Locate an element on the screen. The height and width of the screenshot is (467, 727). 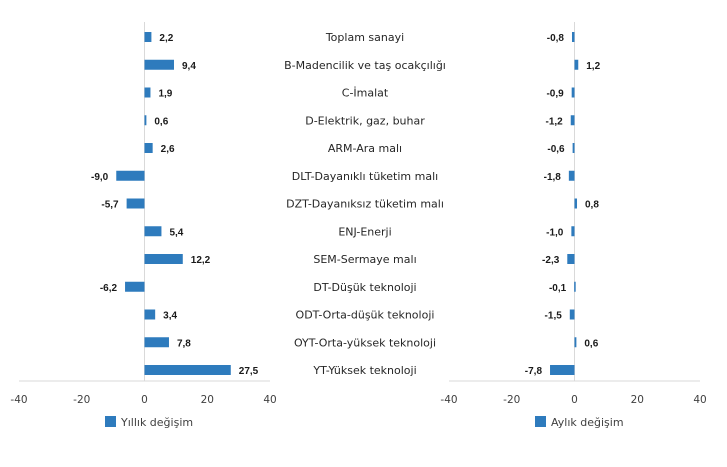
category-label: DZT-Dayanıksız tüketim malı is located at coordinates (365, 204).